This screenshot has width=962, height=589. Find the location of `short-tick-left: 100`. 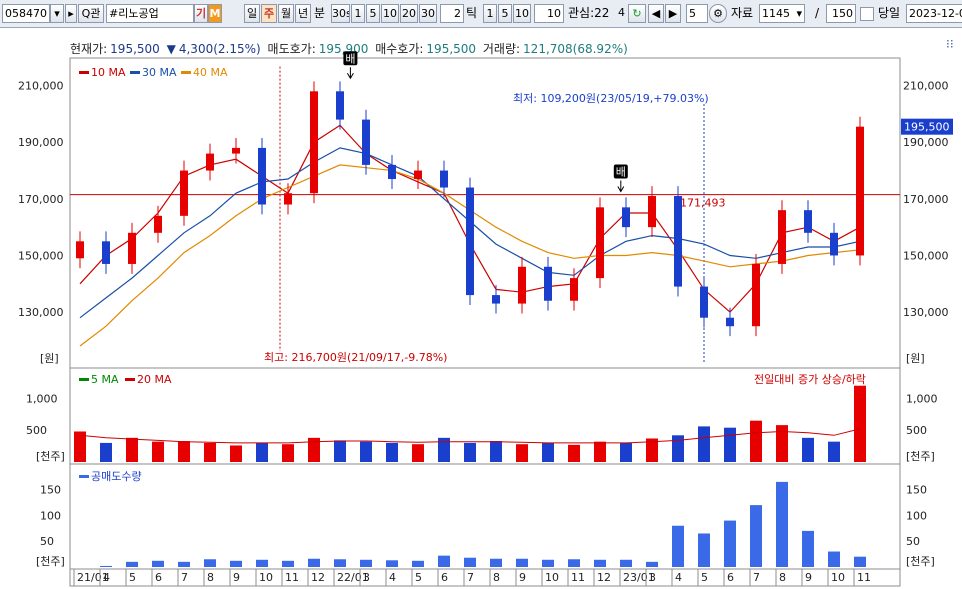

short-tick-left: 100 is located at coordinates (50, 515).